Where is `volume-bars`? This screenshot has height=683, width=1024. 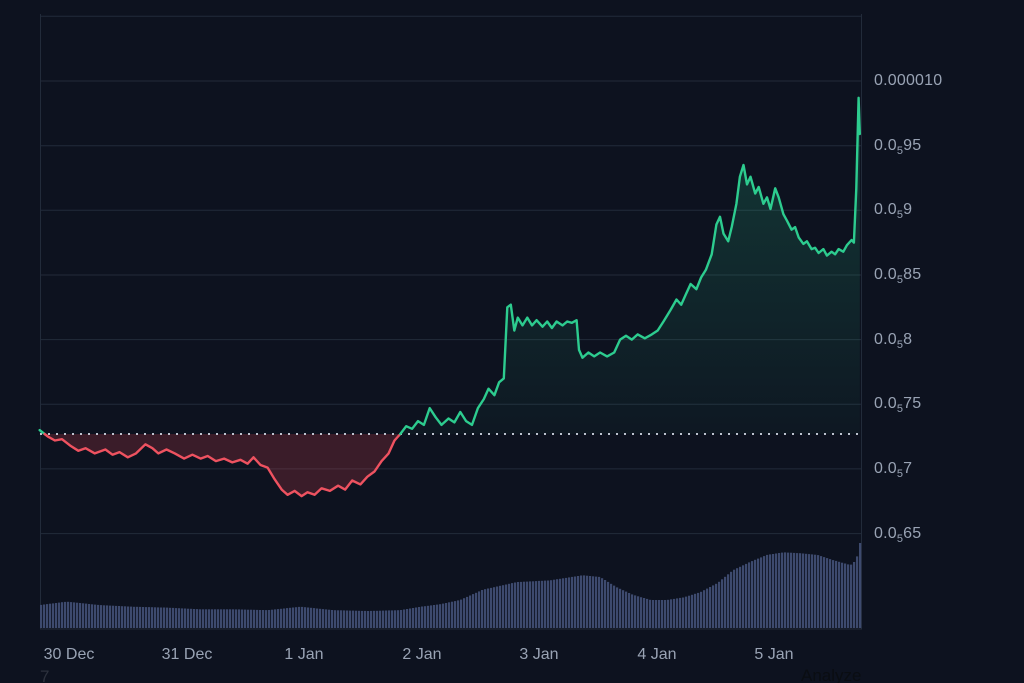 volume-bars is located at coordinates (451, 586).